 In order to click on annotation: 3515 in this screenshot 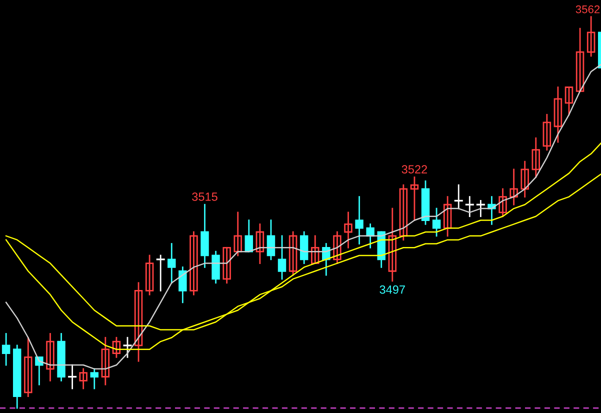, I will do `click(205, 196)`.